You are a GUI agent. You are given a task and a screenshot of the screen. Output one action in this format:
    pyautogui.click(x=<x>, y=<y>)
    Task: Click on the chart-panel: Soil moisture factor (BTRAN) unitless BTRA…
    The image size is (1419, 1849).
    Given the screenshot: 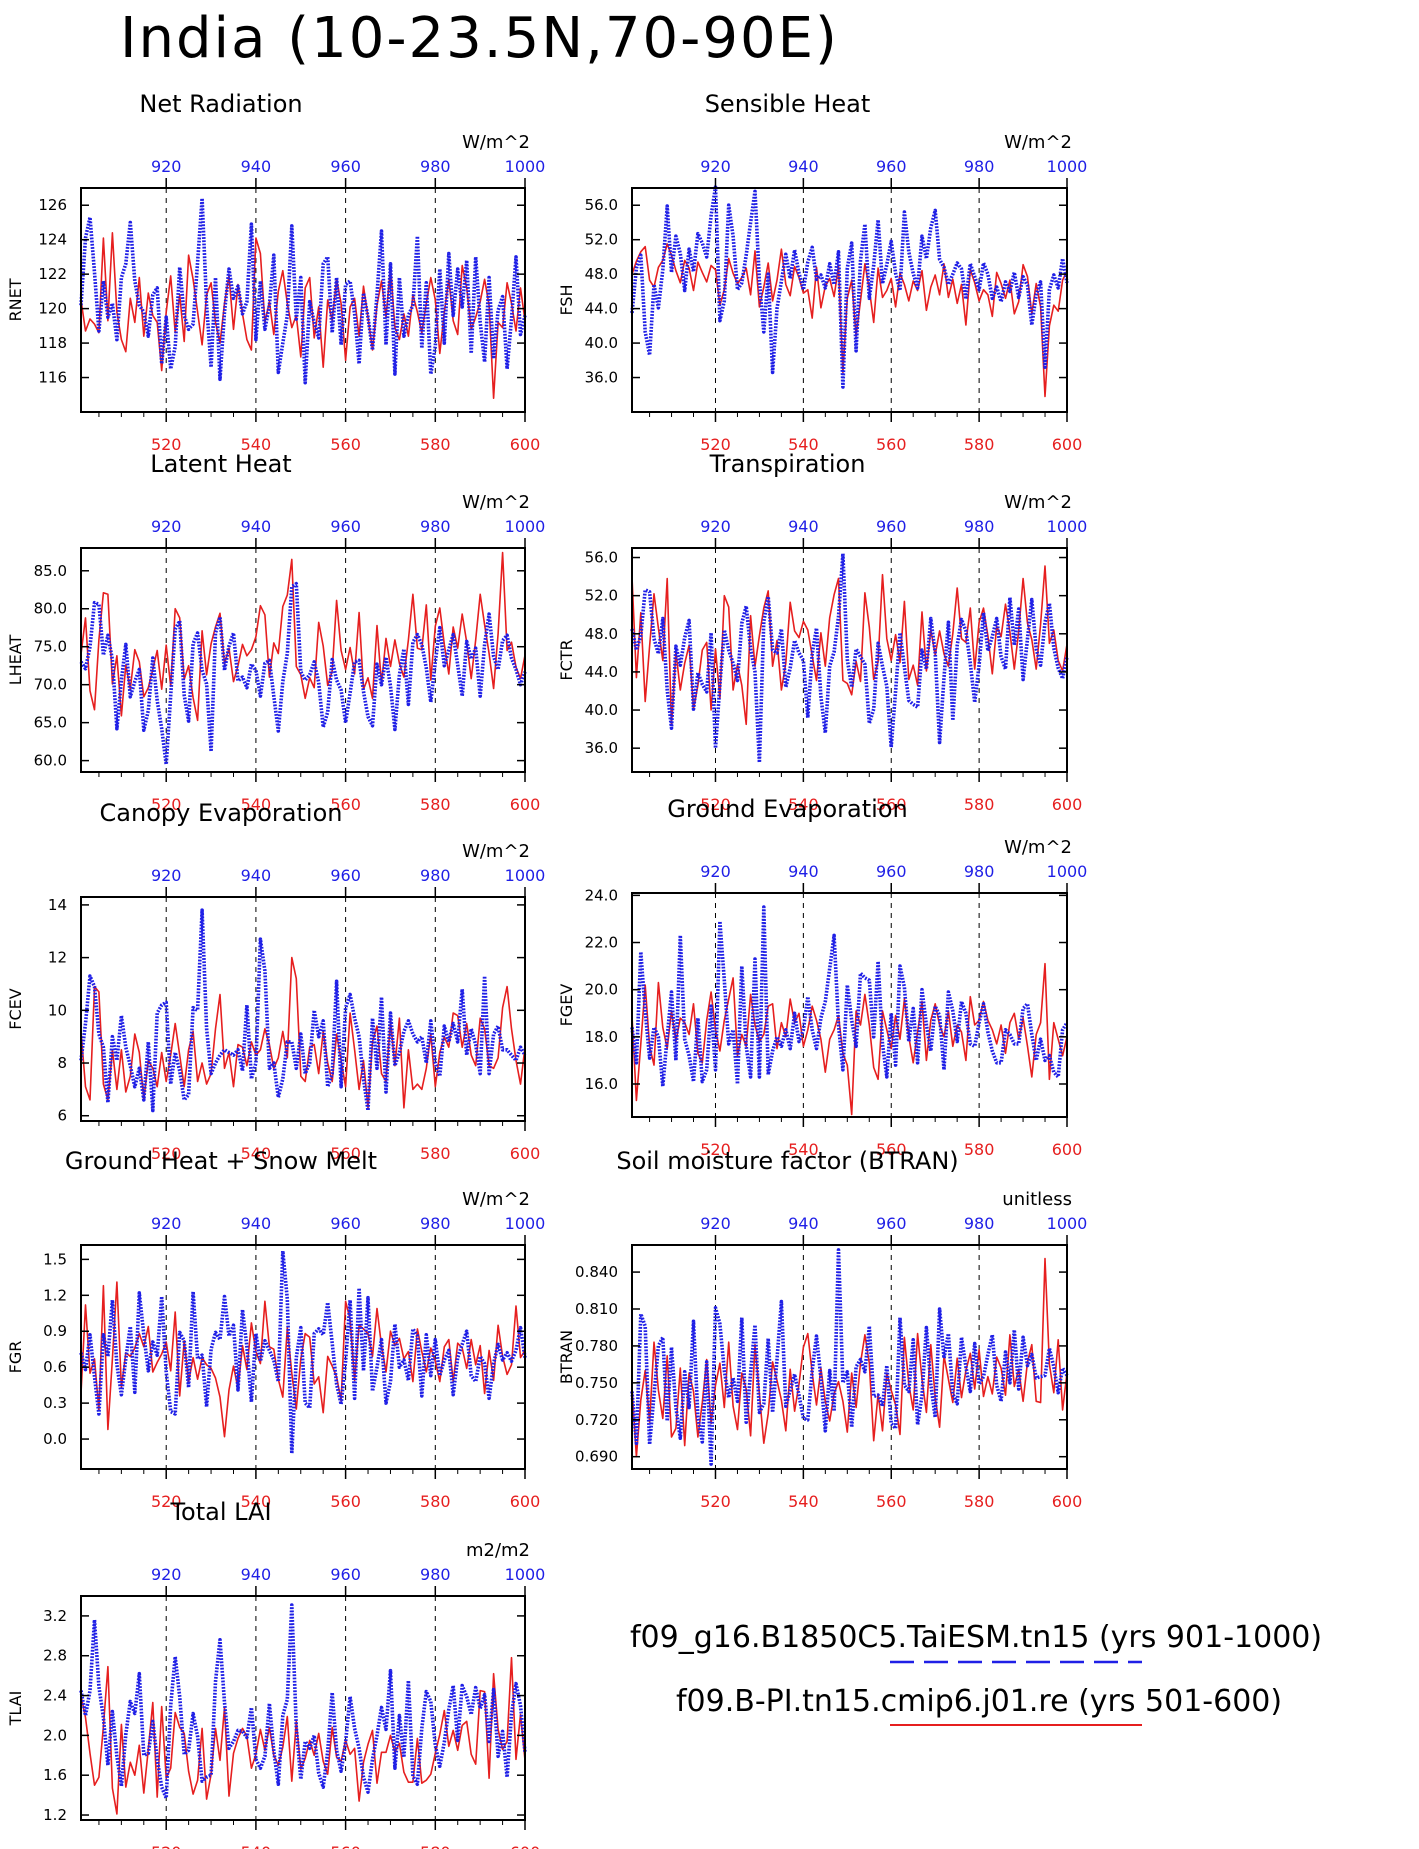 What is the action you would take?
    pyautogui.click(x=822, y=1329)
    